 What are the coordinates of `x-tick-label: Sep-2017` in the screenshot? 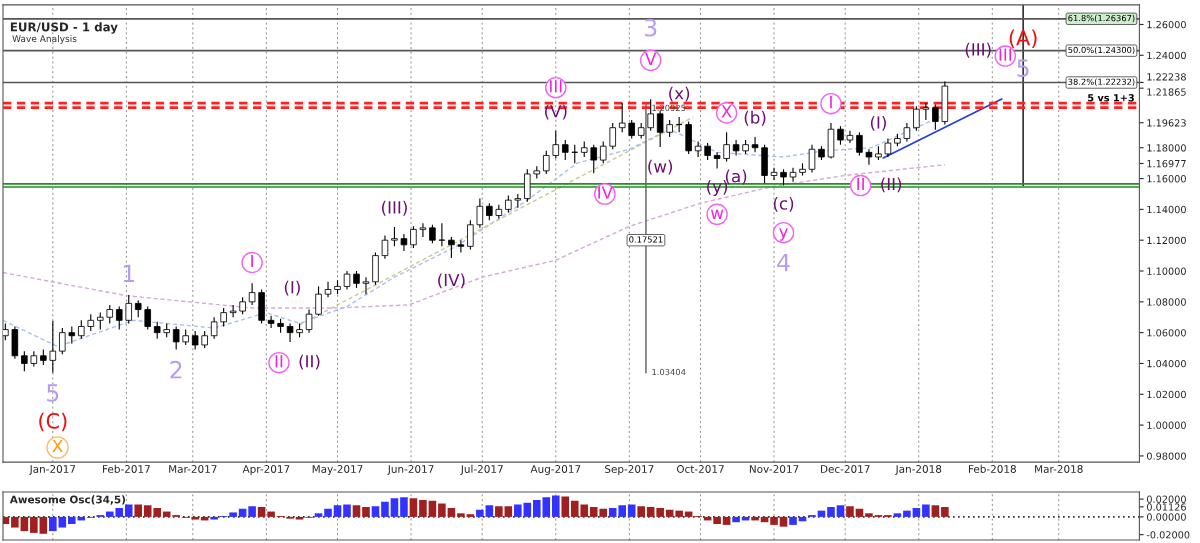 It's located at (629, 470).